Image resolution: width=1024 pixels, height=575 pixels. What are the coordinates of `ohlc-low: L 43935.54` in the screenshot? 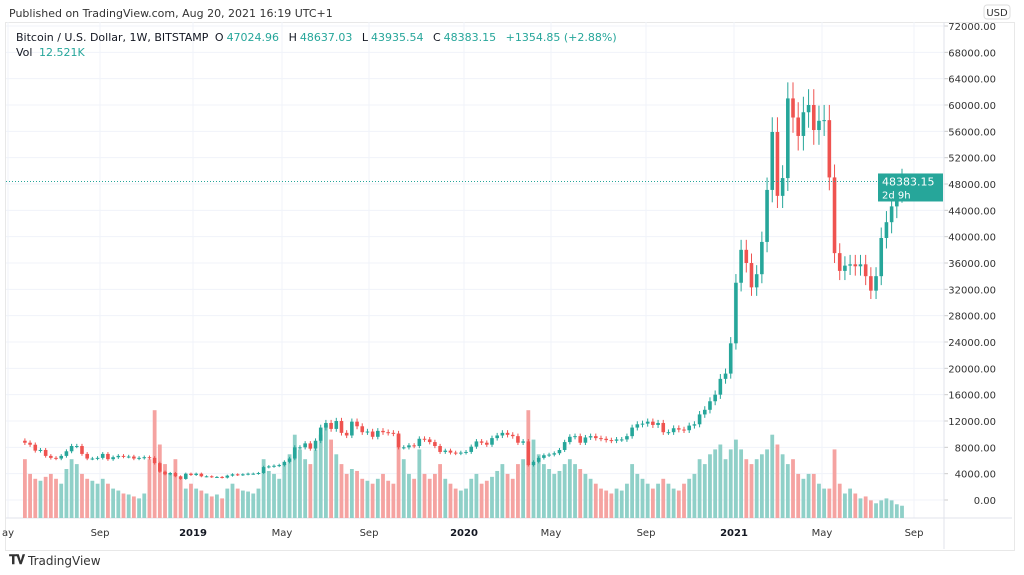 It's located at (392, 37).